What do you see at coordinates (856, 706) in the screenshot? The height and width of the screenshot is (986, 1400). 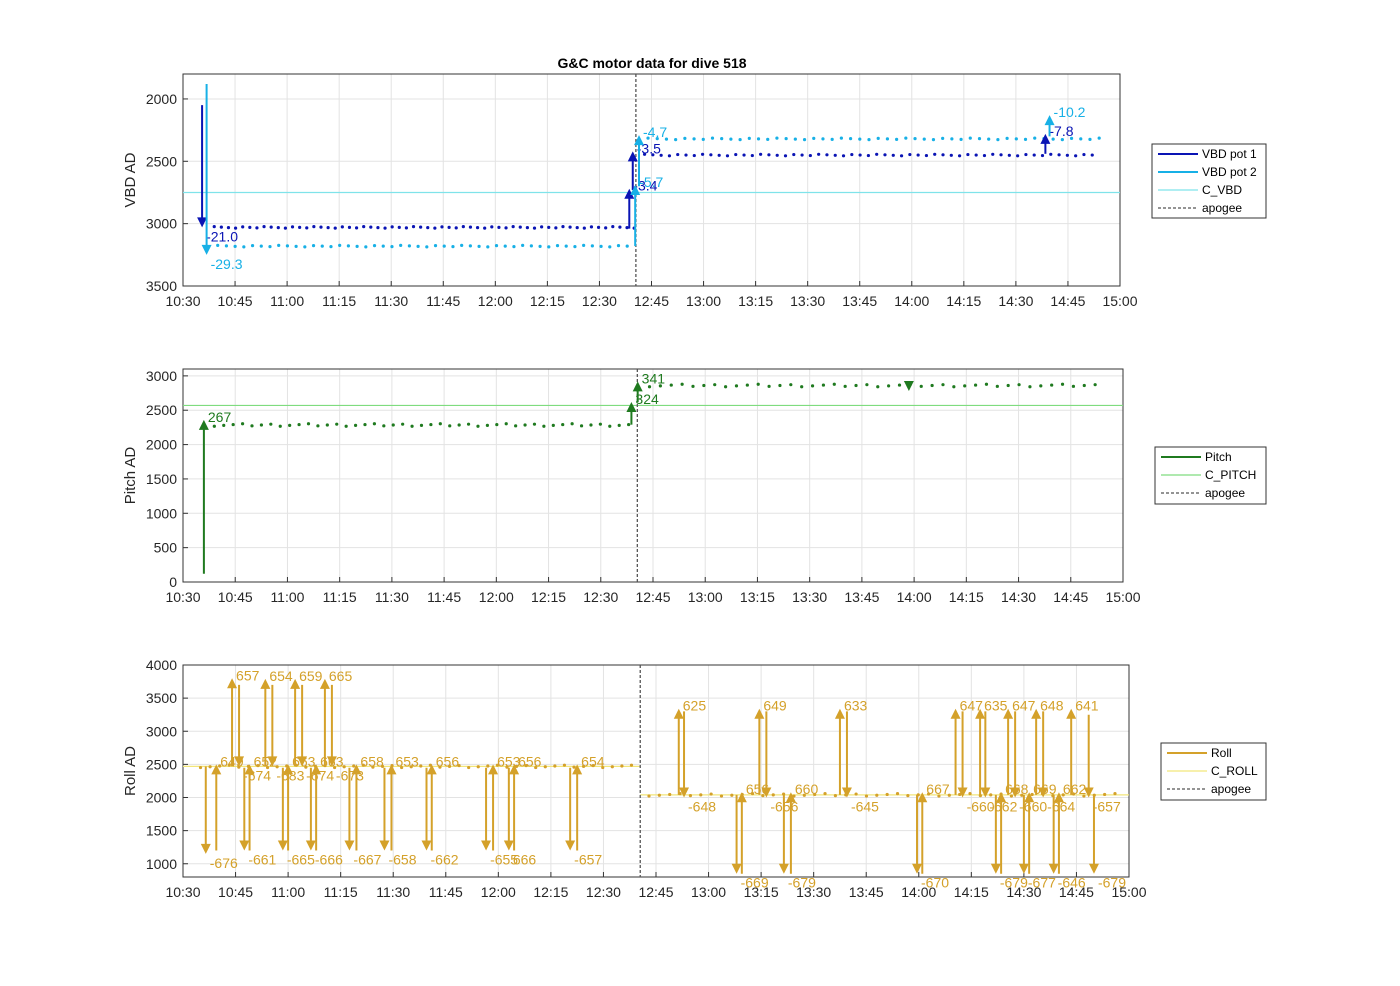 I see `arrow-label: 633` at bounding box center [856, 706].